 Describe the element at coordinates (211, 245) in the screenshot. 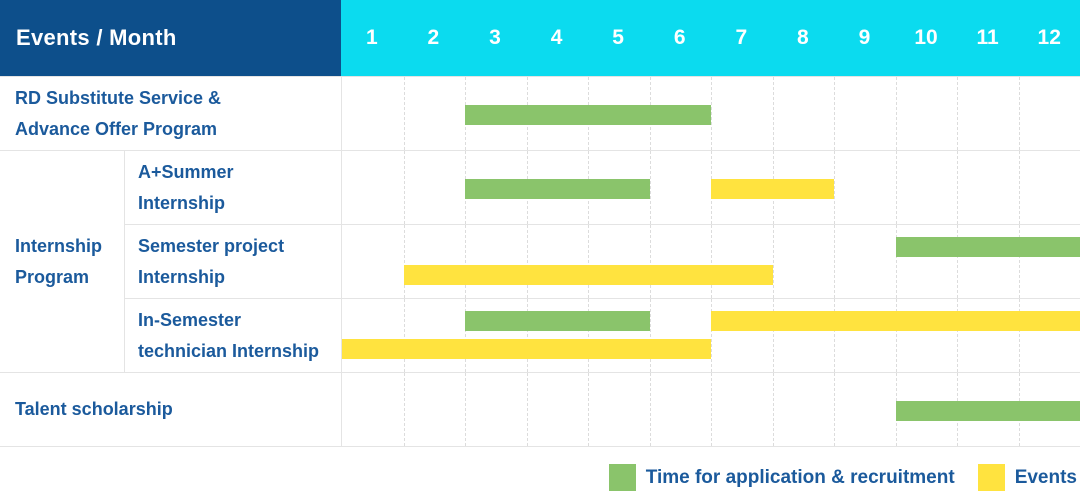

I see `row-label-line: Semester project` at that location.